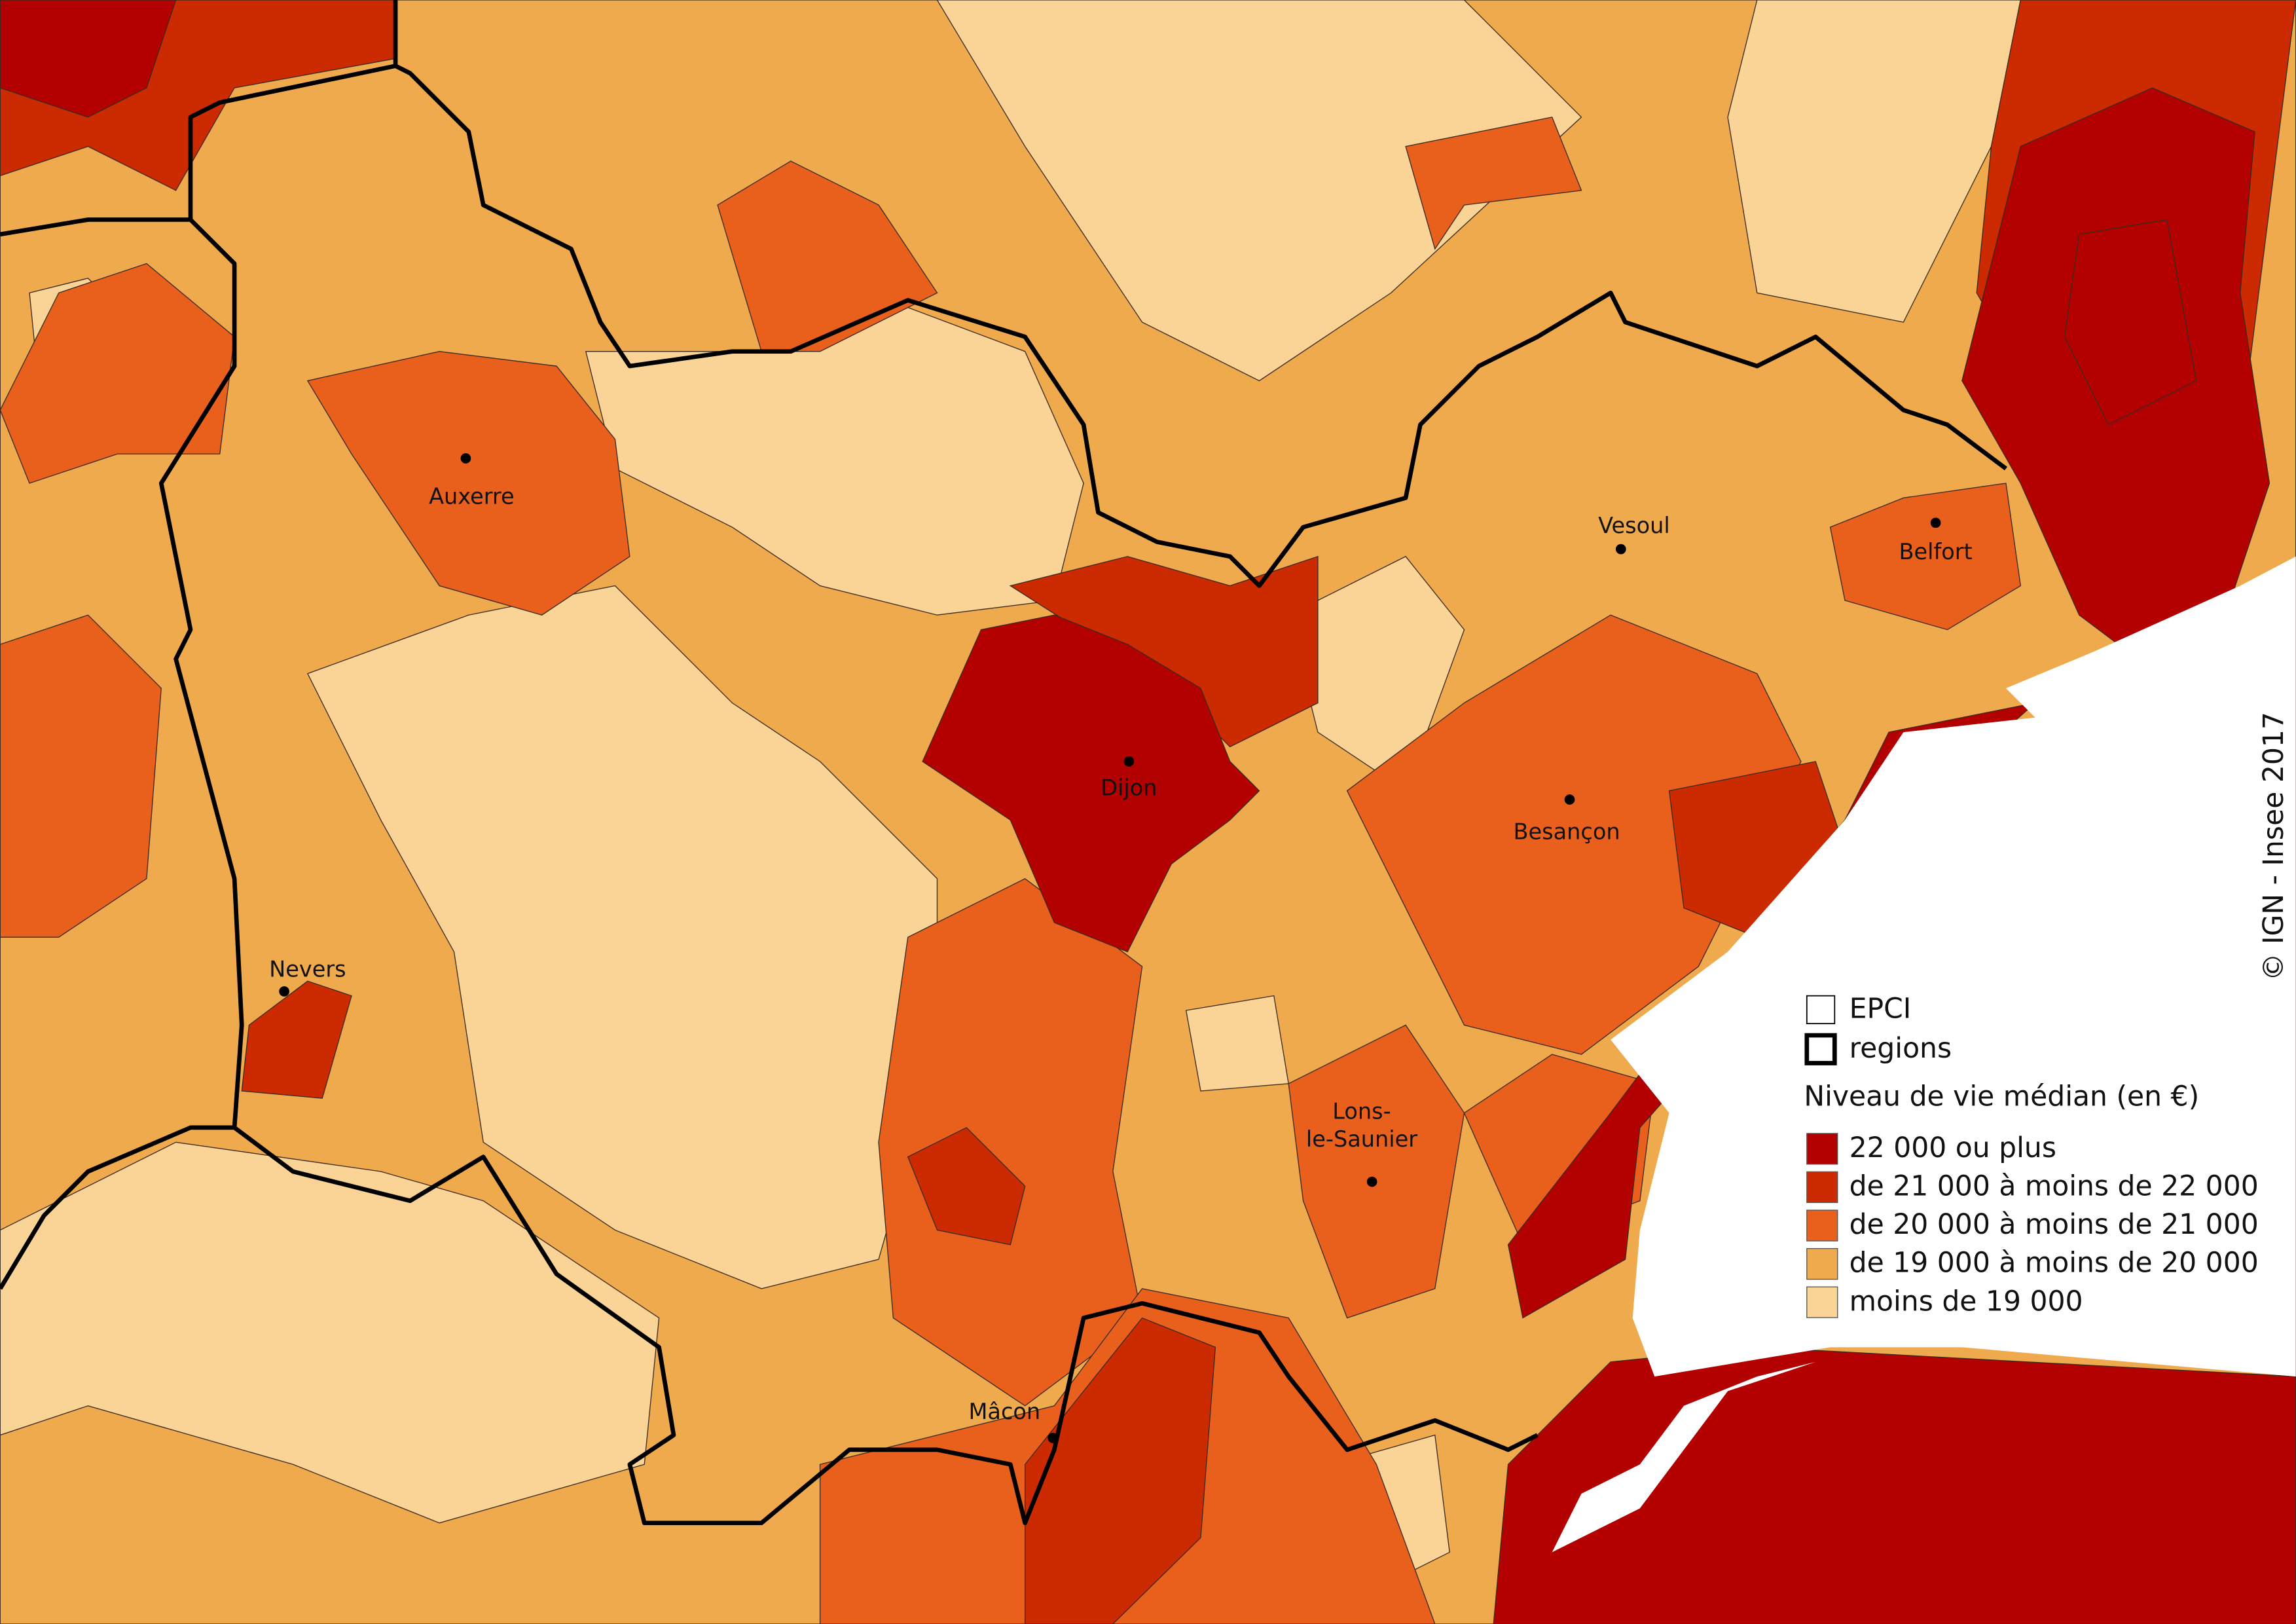  I want to click on legend-label: de 20 000 à moins de 21 000, so click(2054, 1225).